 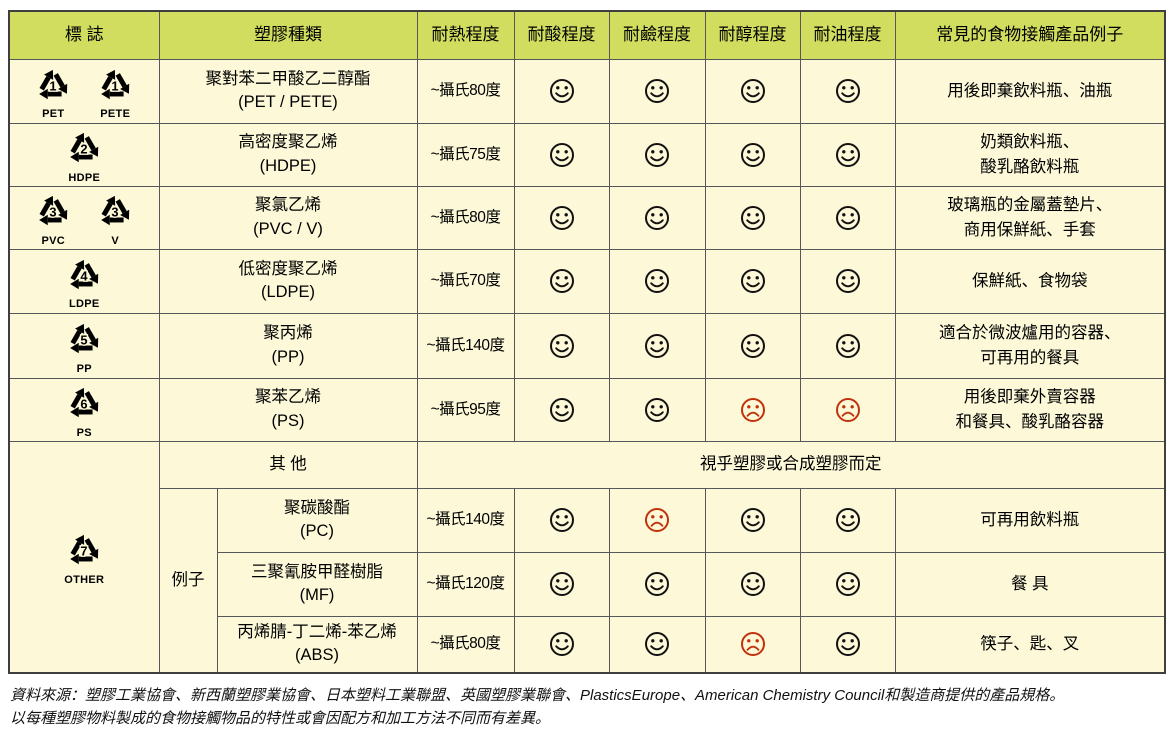 I want to click on header-oil: 耐油程度, so click(x=847, y=35).